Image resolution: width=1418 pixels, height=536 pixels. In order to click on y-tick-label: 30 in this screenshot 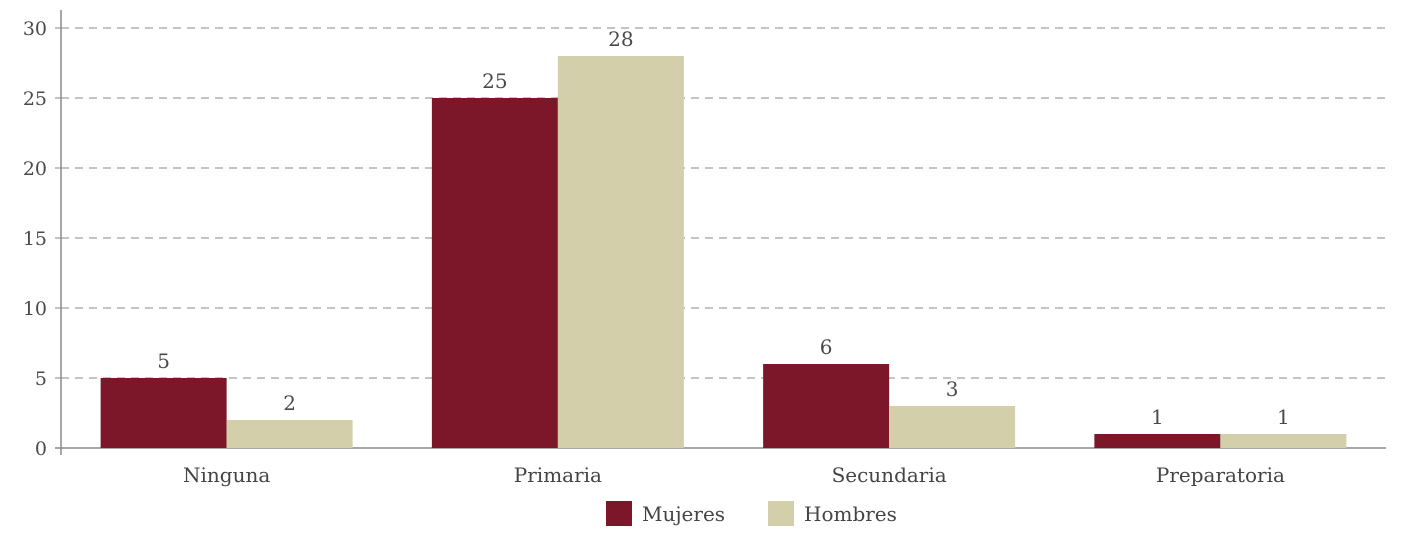, I will do `click(35, 29)`.